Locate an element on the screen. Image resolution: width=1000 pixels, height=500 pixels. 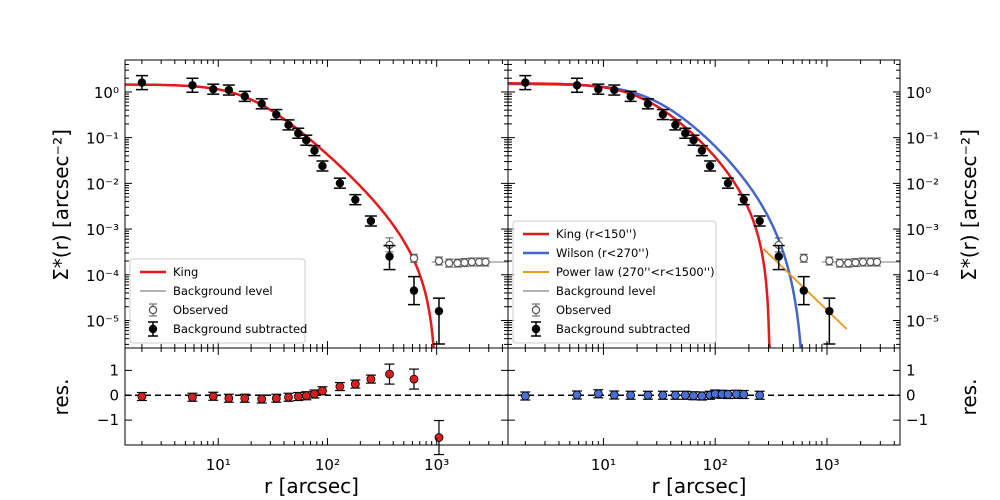
legend-label: Wilson (r<270'') is located at coordinates (602, 253).